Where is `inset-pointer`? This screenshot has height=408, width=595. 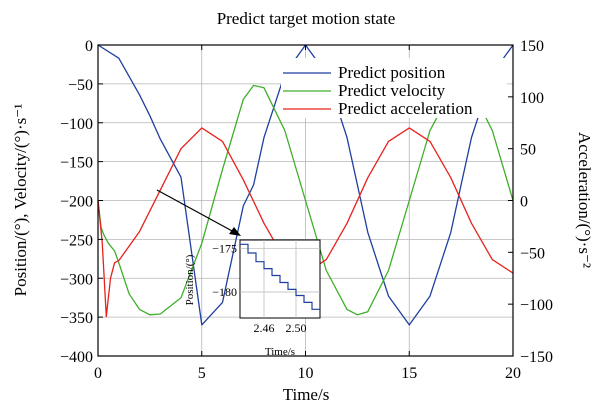 inset-pointer is located at coordinates (198, 212).